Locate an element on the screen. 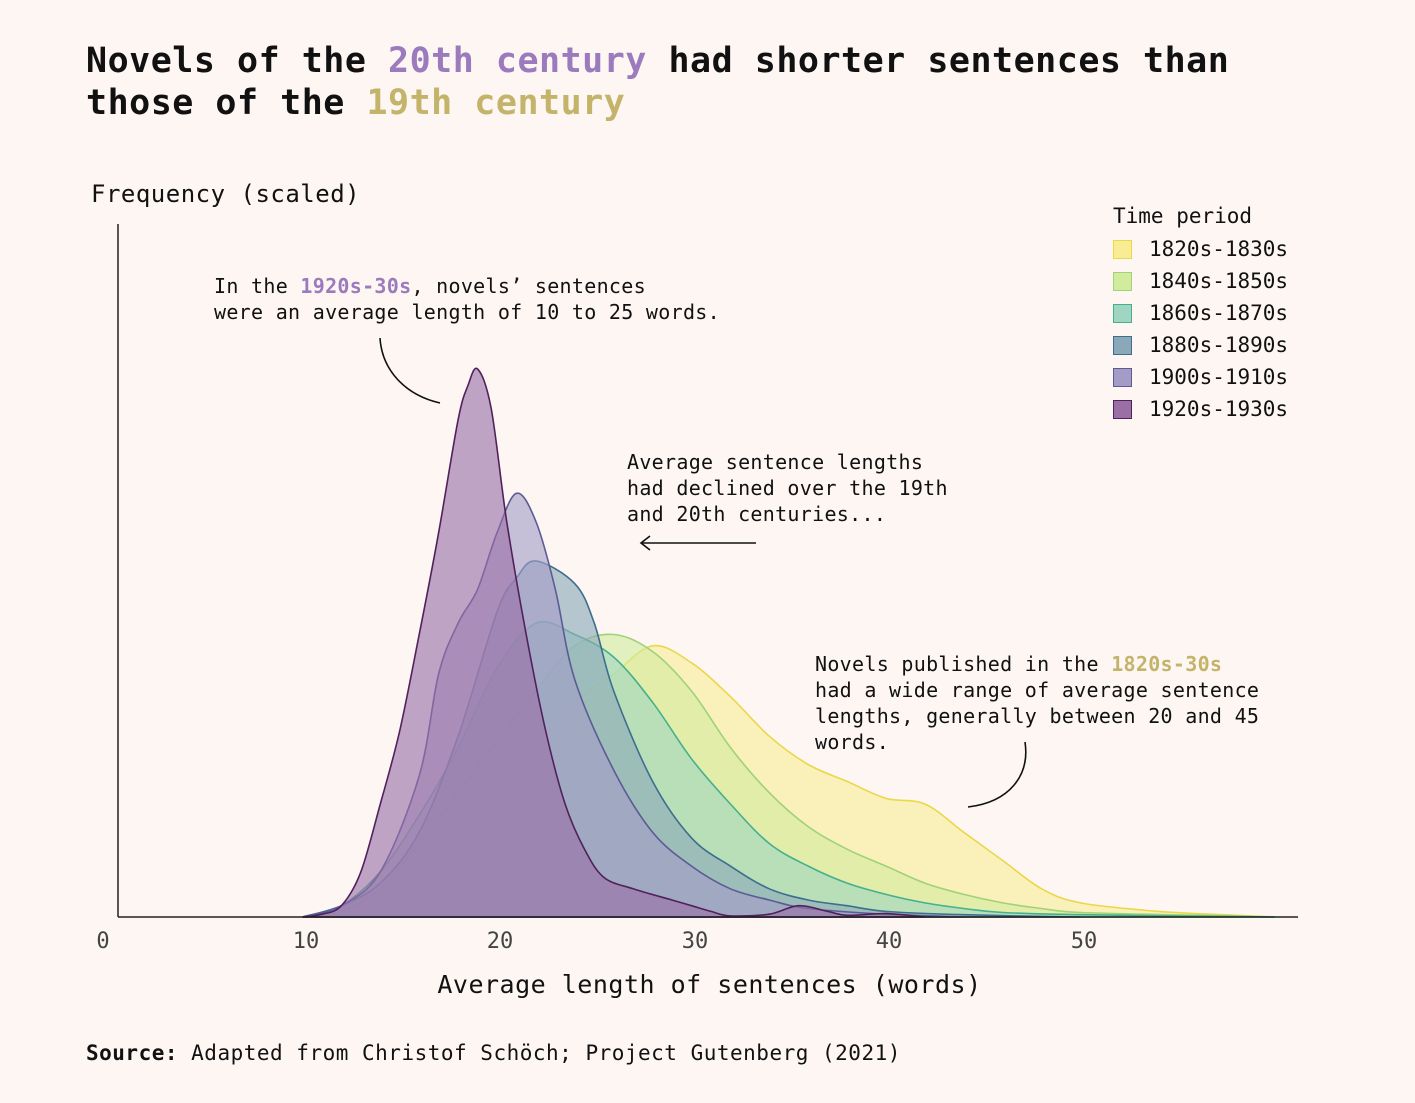 This screenshot has width=1415, height=1103. x-tick-30: 30 is located at coordinates (695, 941).